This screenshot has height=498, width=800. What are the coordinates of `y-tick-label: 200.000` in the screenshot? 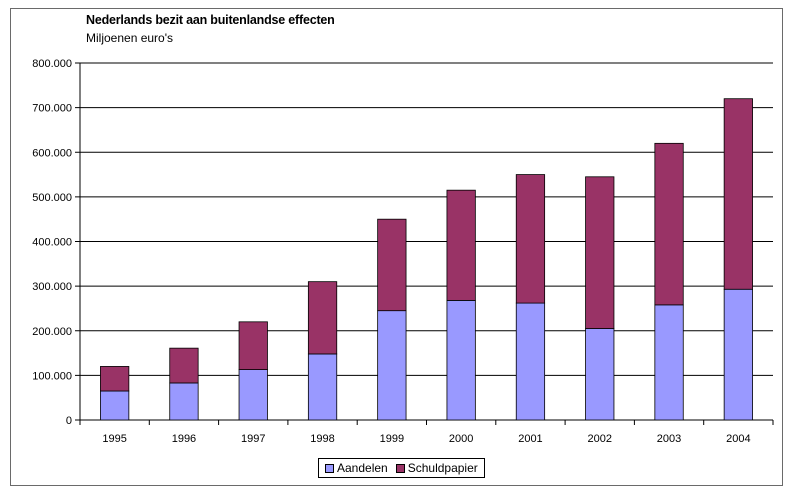 It's located at (52, 332).